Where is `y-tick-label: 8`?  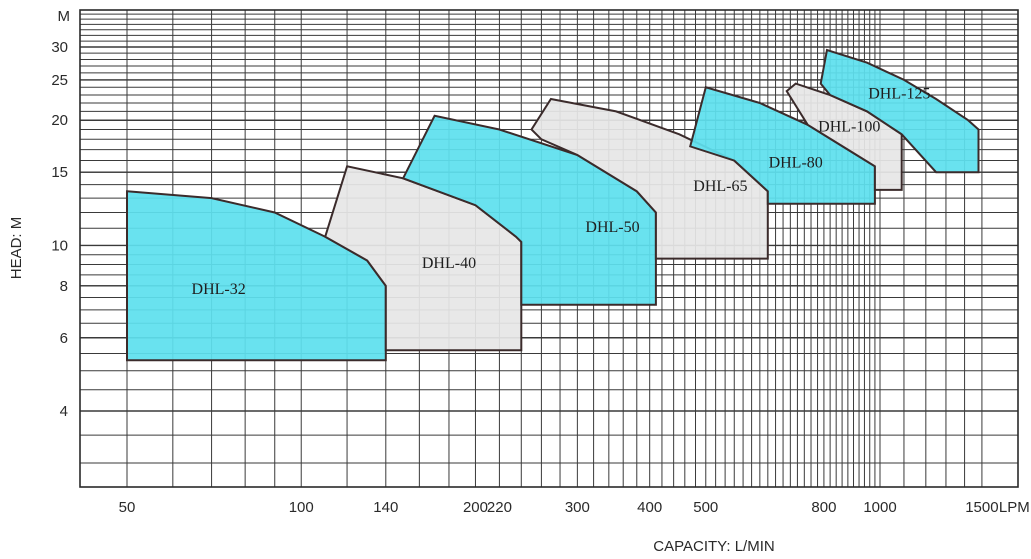
y-tick-label: 8 is located at coordinates (64, 286).